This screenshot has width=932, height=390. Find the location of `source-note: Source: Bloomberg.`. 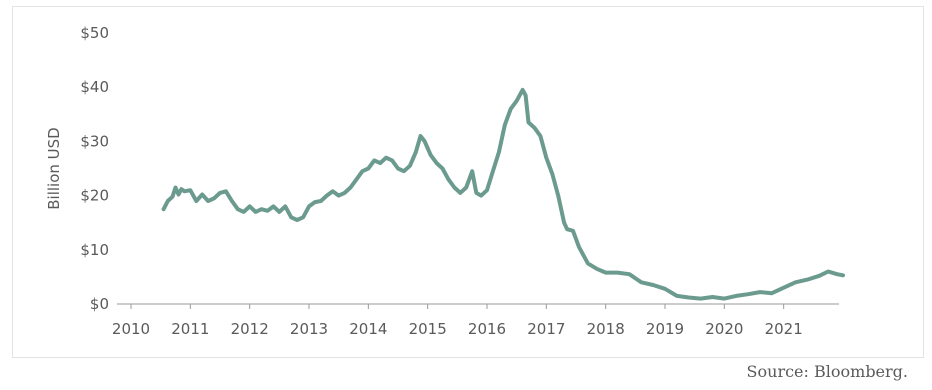

source-note: Source: Bloomberg. is located at coordinates (827, 371).